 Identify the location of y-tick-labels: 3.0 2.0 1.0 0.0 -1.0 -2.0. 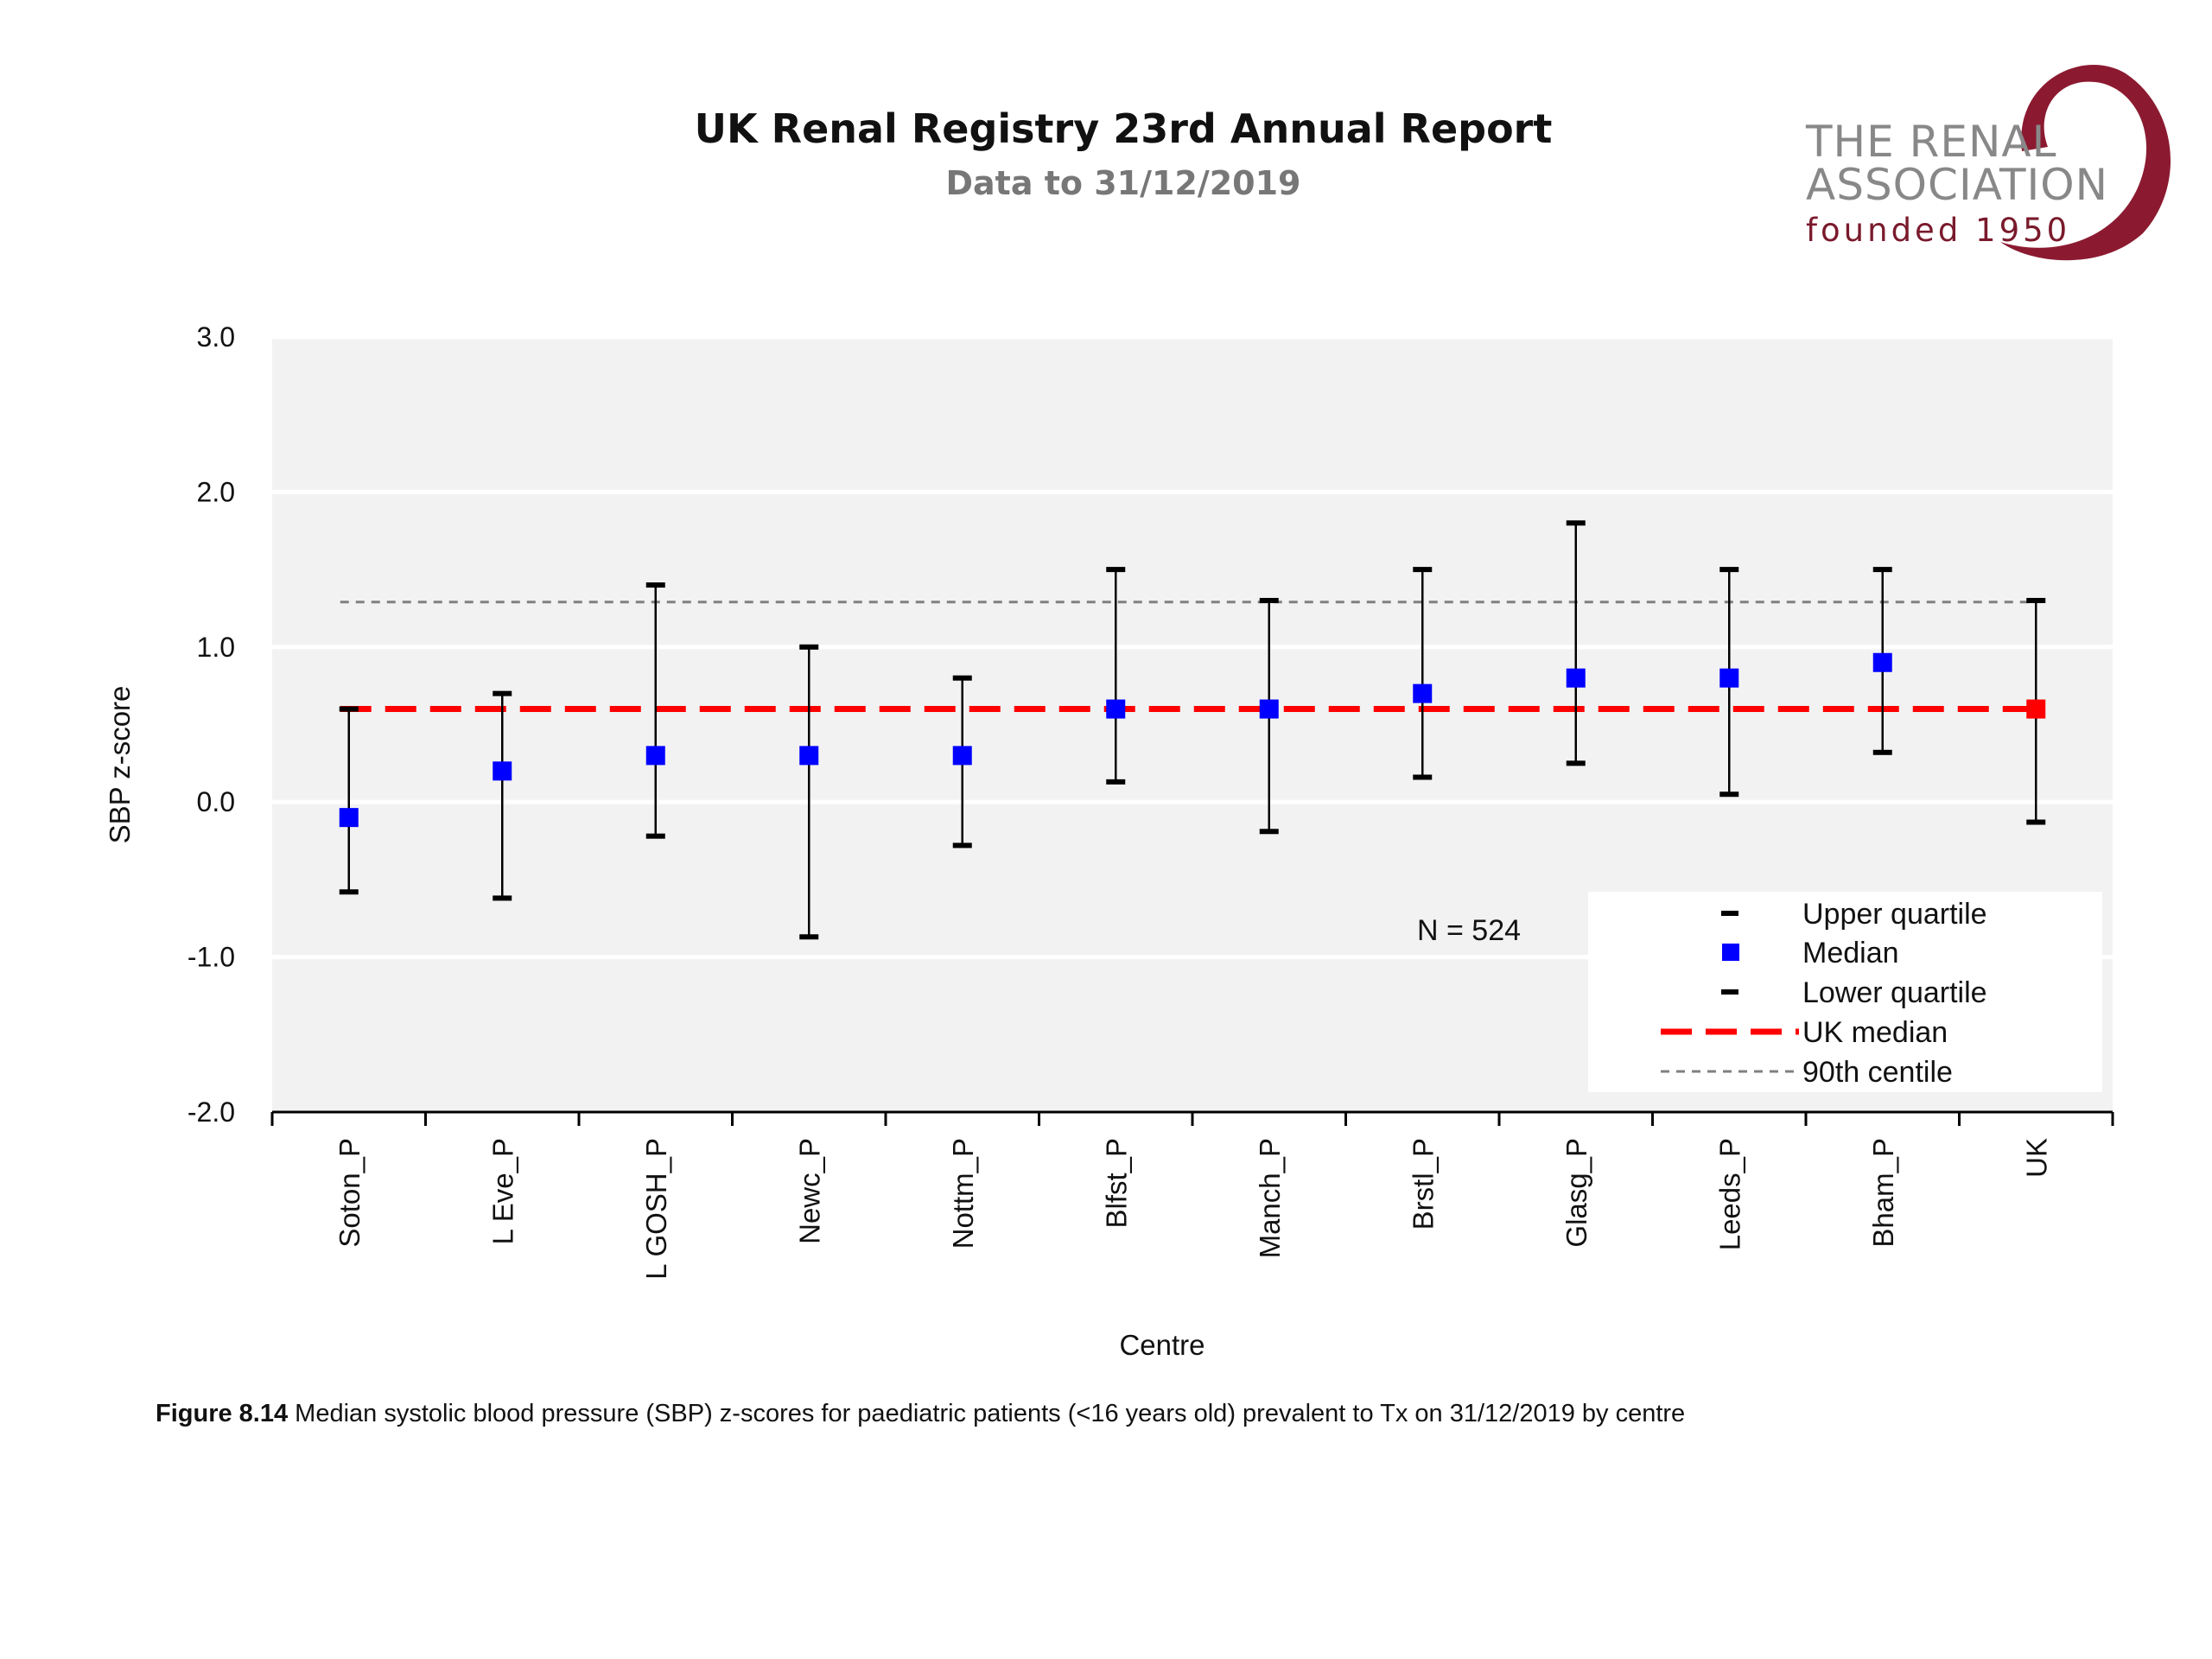
(211, 724).